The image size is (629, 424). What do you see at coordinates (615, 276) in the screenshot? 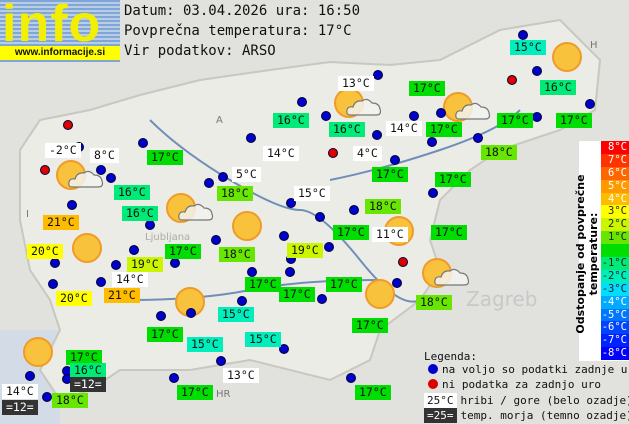
I see `scale-step: -2°C` at bounding box center [615, 276].